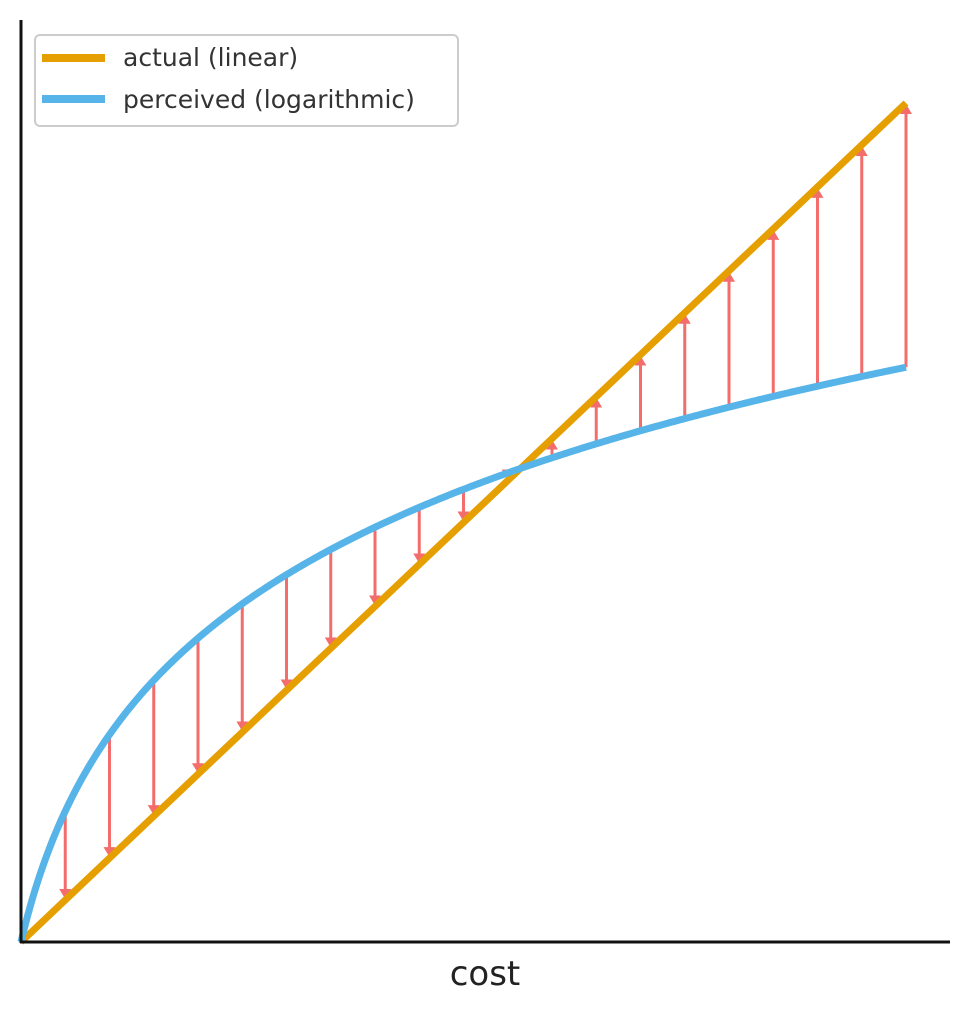 Image resolution: width=969 pixels, height=1013 pixels. What do you see at coordinates (269, 99) in the screenshot?
I see `legend-label-perceived: perceived (logarithmic)` at bounding box center [269, 99].